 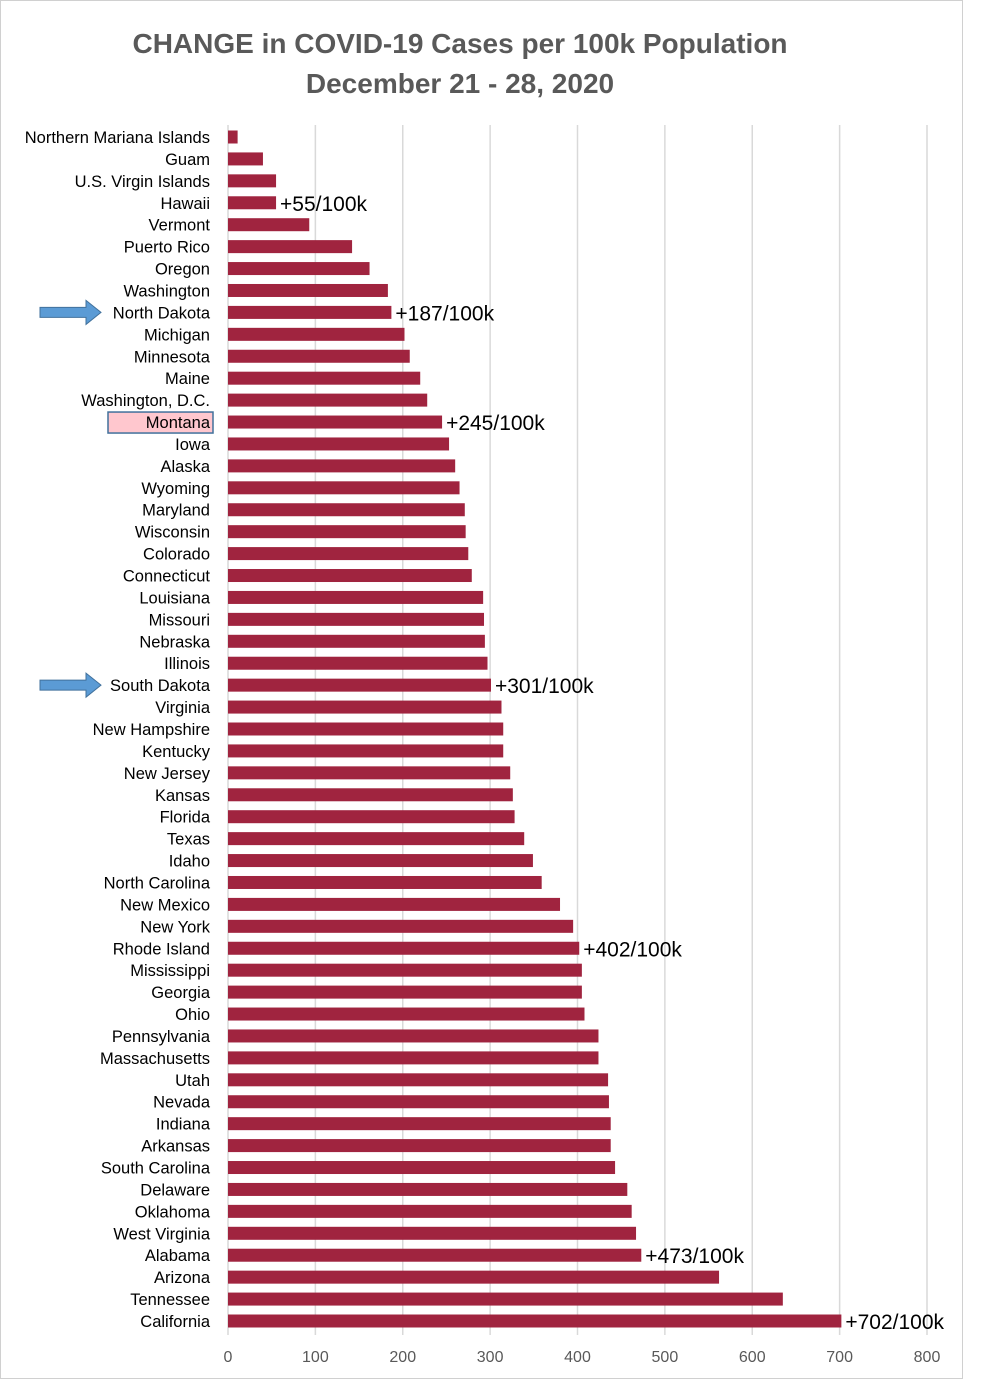 What do you see at coordinates (175, 1147) in the screenshot?
I see `category-label: Arkansas` at bounding box center [175, 1147].